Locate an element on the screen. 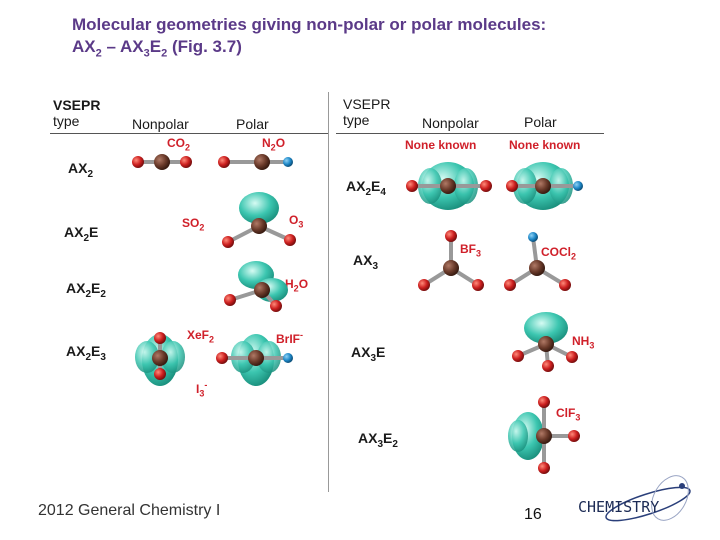 Image resolution: width=720 pixels, height=540 pixels. atom-orbit-icon is located at coordinates (648, 498).